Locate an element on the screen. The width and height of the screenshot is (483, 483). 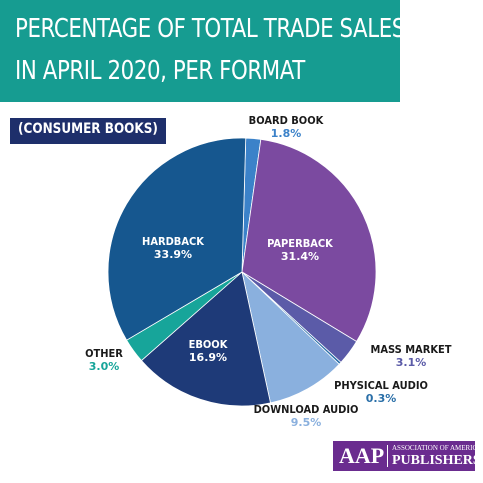
chart-subtitle: (CONSUMER BOOKS) is located at coordinates (88, 129).